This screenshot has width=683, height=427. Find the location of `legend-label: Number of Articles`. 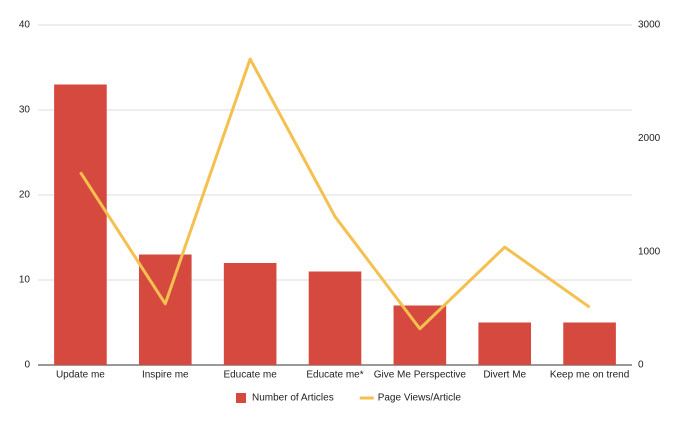

legend-label: Number of Articles is located at coordinates (293, 398).